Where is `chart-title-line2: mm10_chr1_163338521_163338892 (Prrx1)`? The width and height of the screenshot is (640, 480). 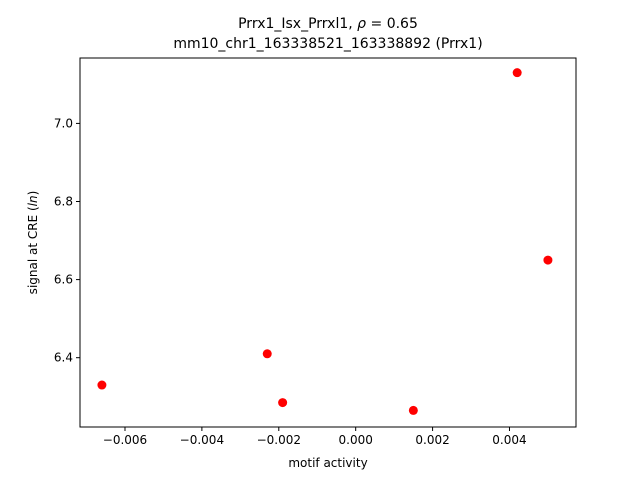
chart-title-line2: mm10_chr1_163338521_163338892 (Prrx1) is located at coordinates (327, 44).